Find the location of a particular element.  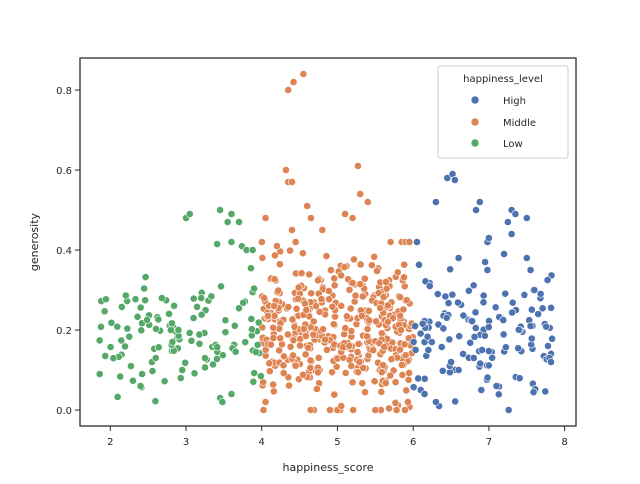

y-tick-label: 0.2 is located at coordinates (64, 331).